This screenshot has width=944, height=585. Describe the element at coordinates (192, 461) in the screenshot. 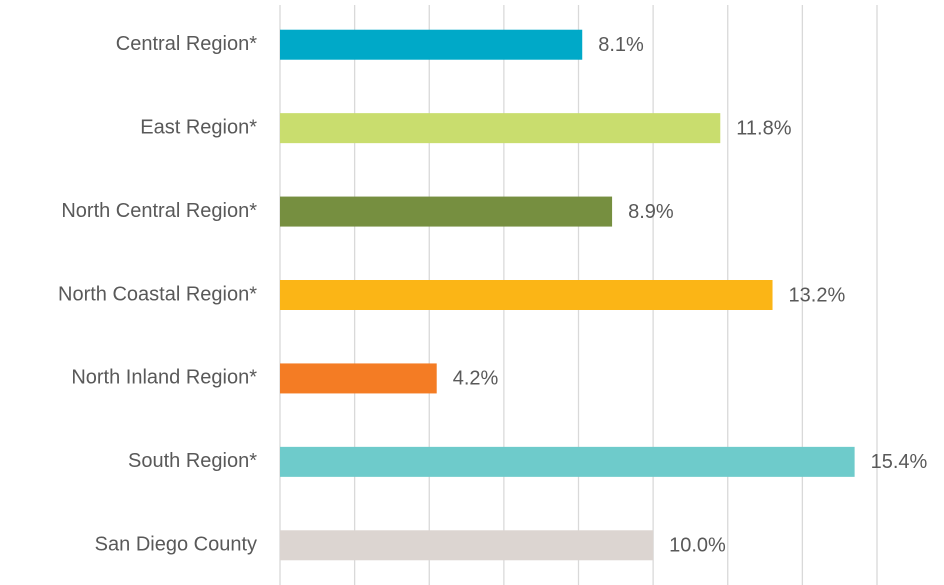

I see `y-tick-label: South Region*` at that location.